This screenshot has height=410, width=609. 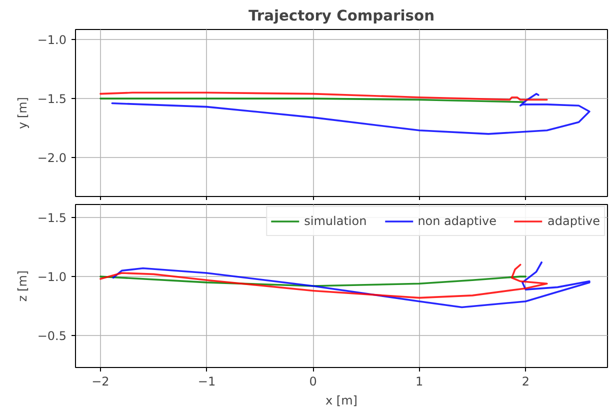 What do you see at coordinates (101, 381) in the screenshot?
I see `x-tick-label: −2` at bounding box center [101, 381].